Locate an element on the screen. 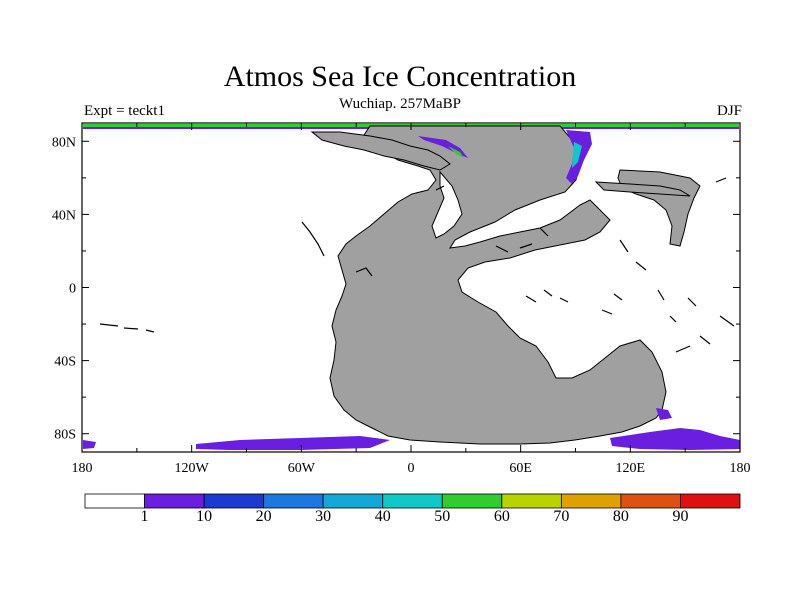 The image size is (800, 600). x-tick-label: 60W is located at coordinates (302, 468).